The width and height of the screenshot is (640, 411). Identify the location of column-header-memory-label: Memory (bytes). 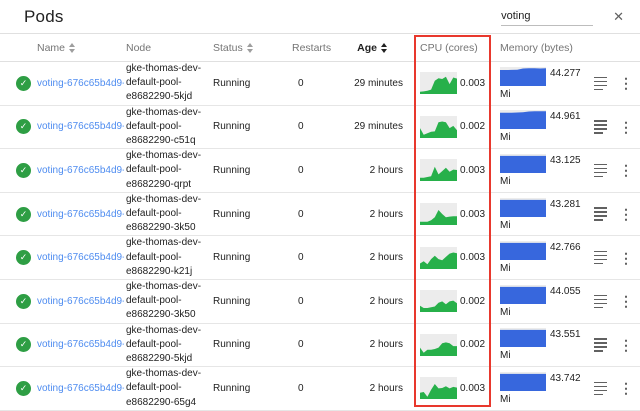
(536, 47).